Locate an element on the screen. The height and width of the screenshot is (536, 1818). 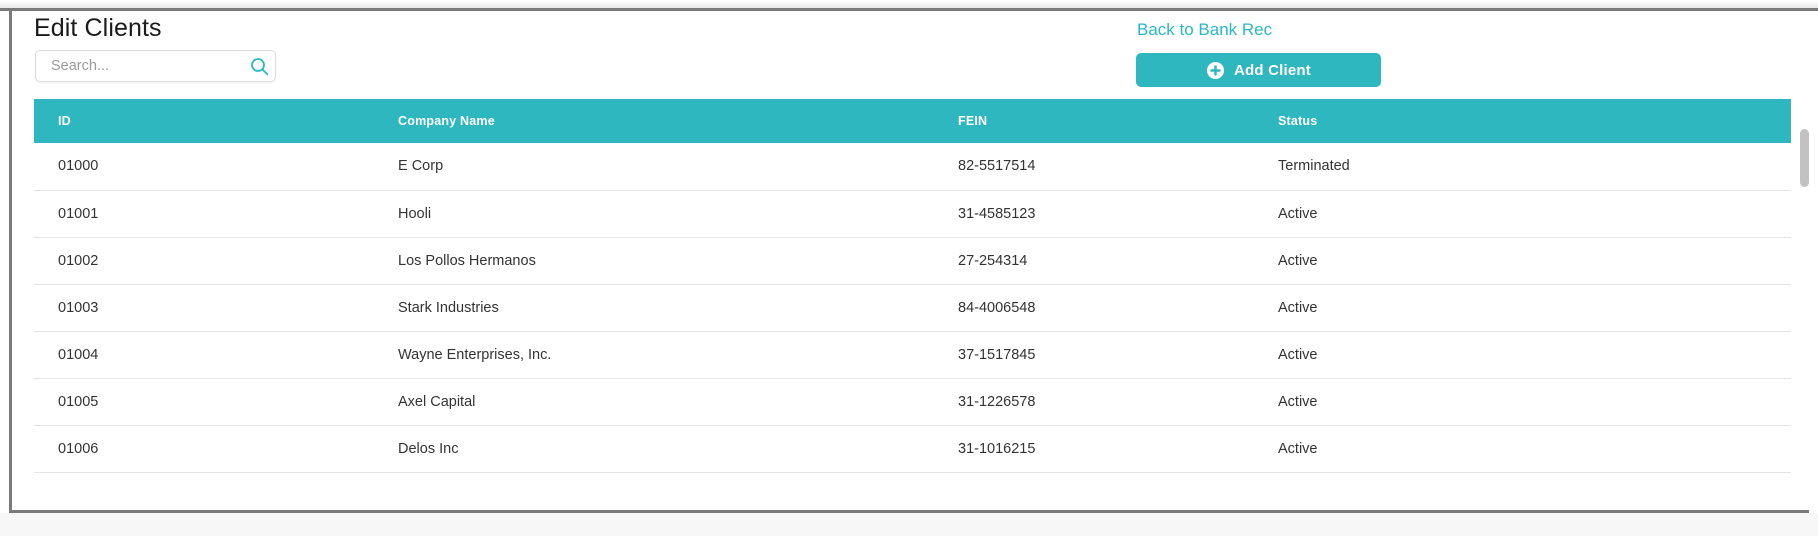
cell-id: 01003 is located at coordinates (204, 308).